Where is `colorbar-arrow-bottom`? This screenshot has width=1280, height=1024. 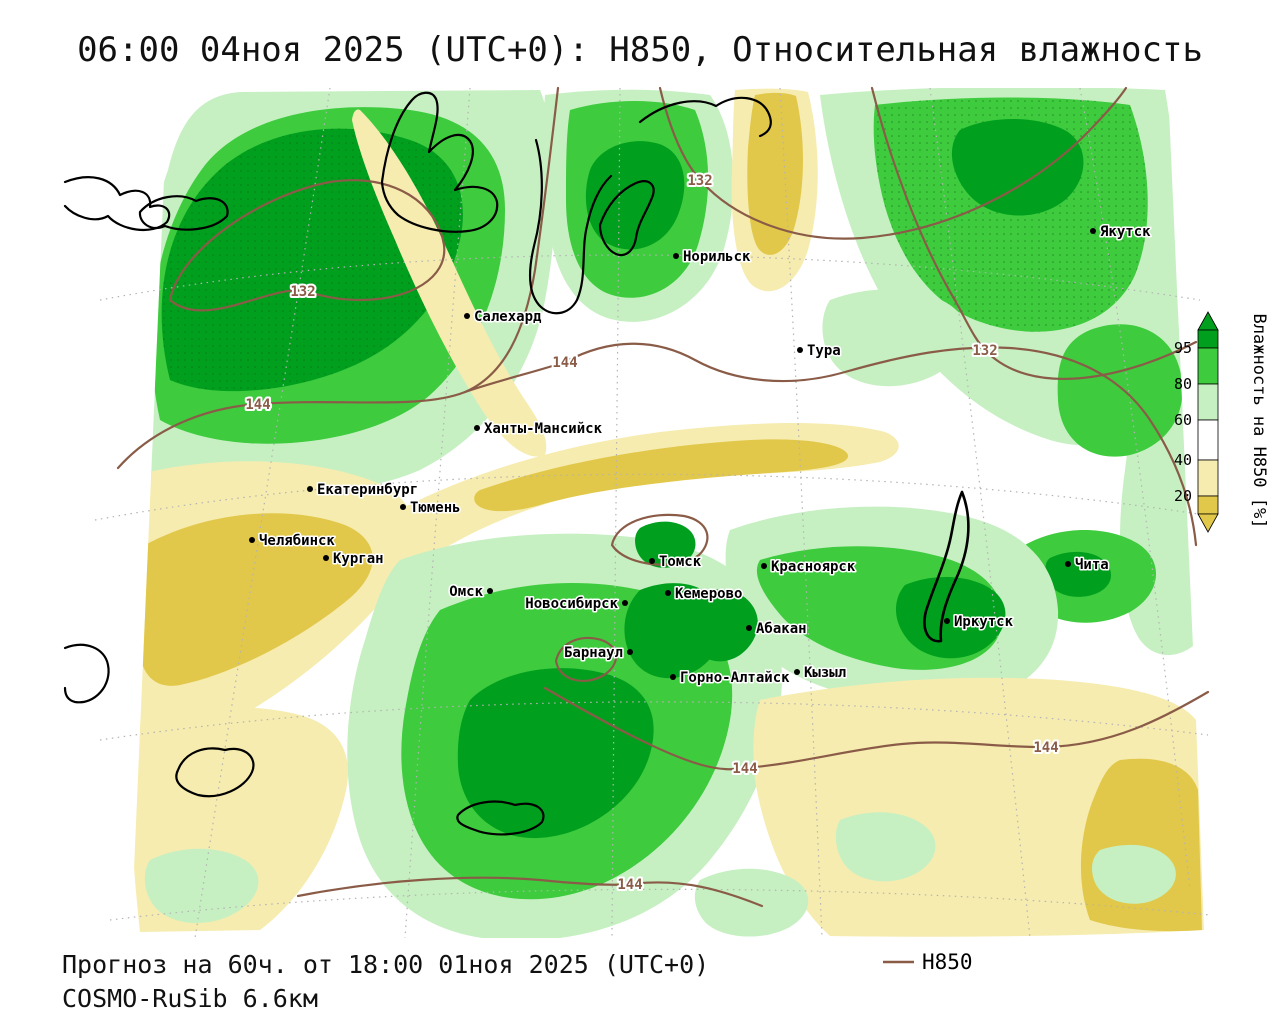
colorbar-arrow-bottom is located at coordinates (1208, 523).